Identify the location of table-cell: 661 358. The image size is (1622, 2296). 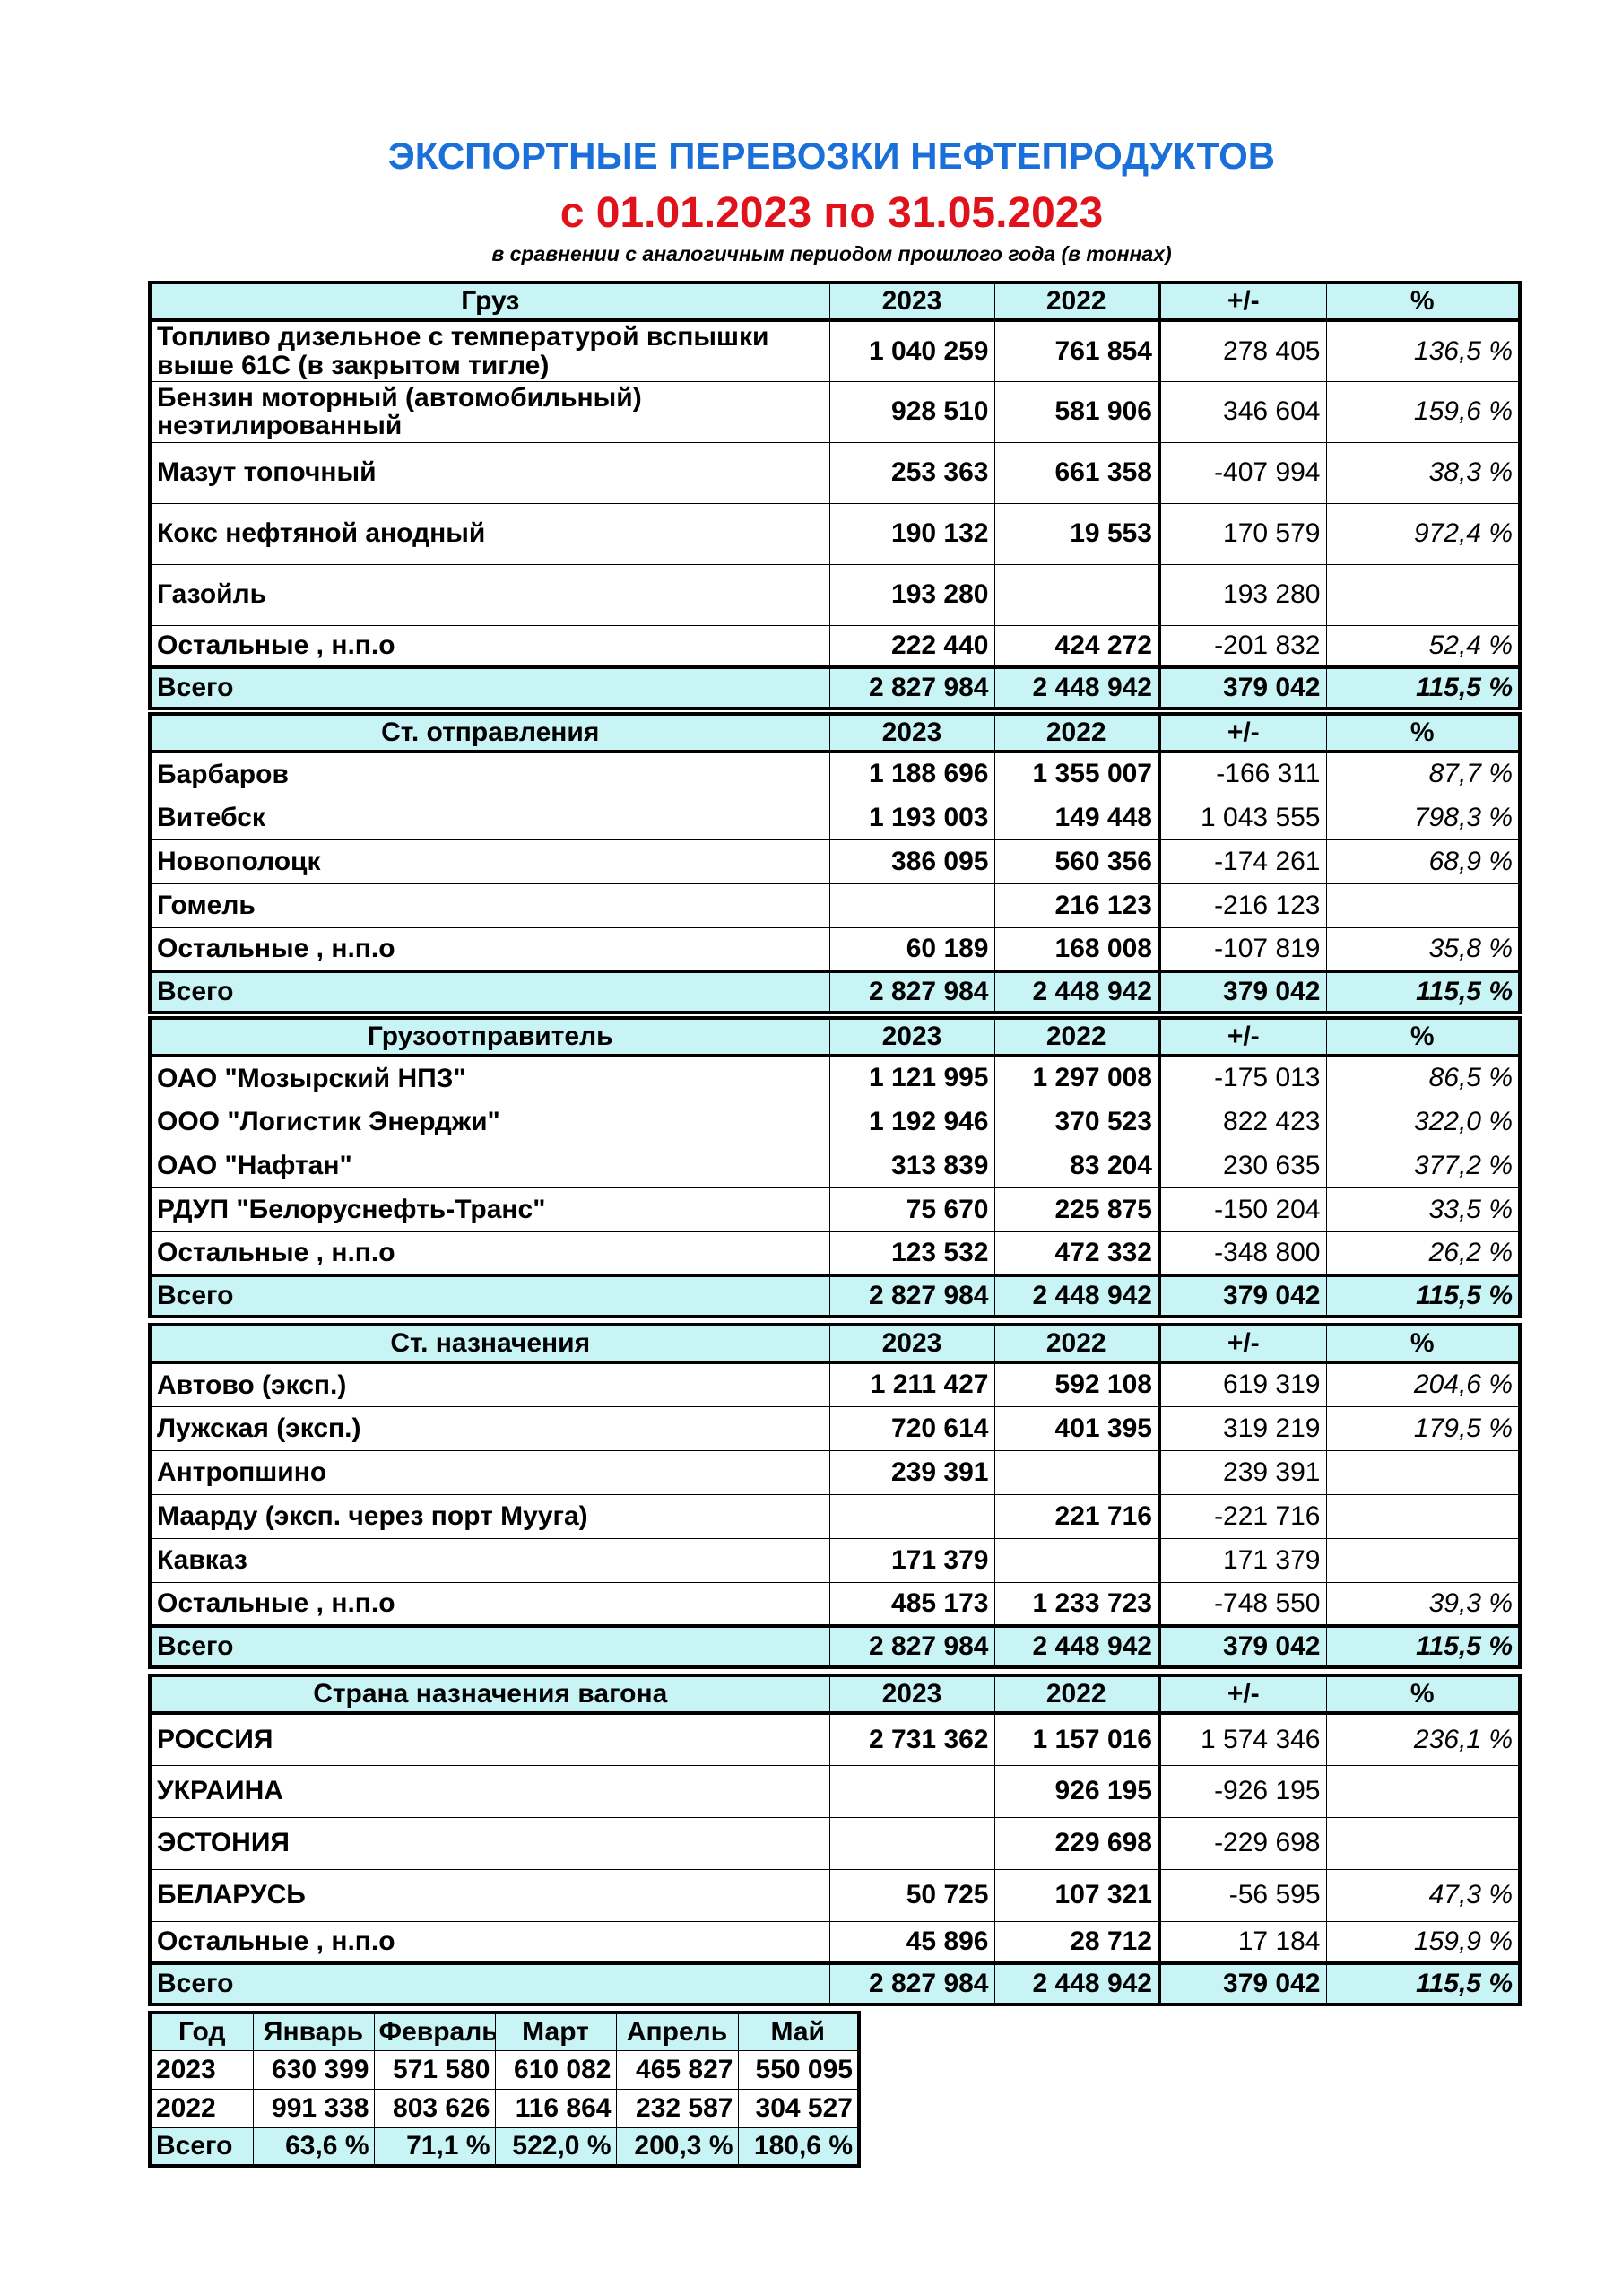
(1077, 472).